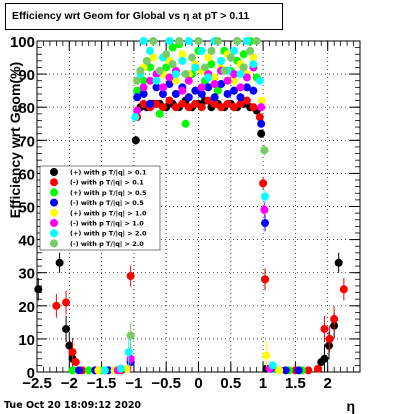  I want to click on x-tick-label: 0.5, so click(230, 383).